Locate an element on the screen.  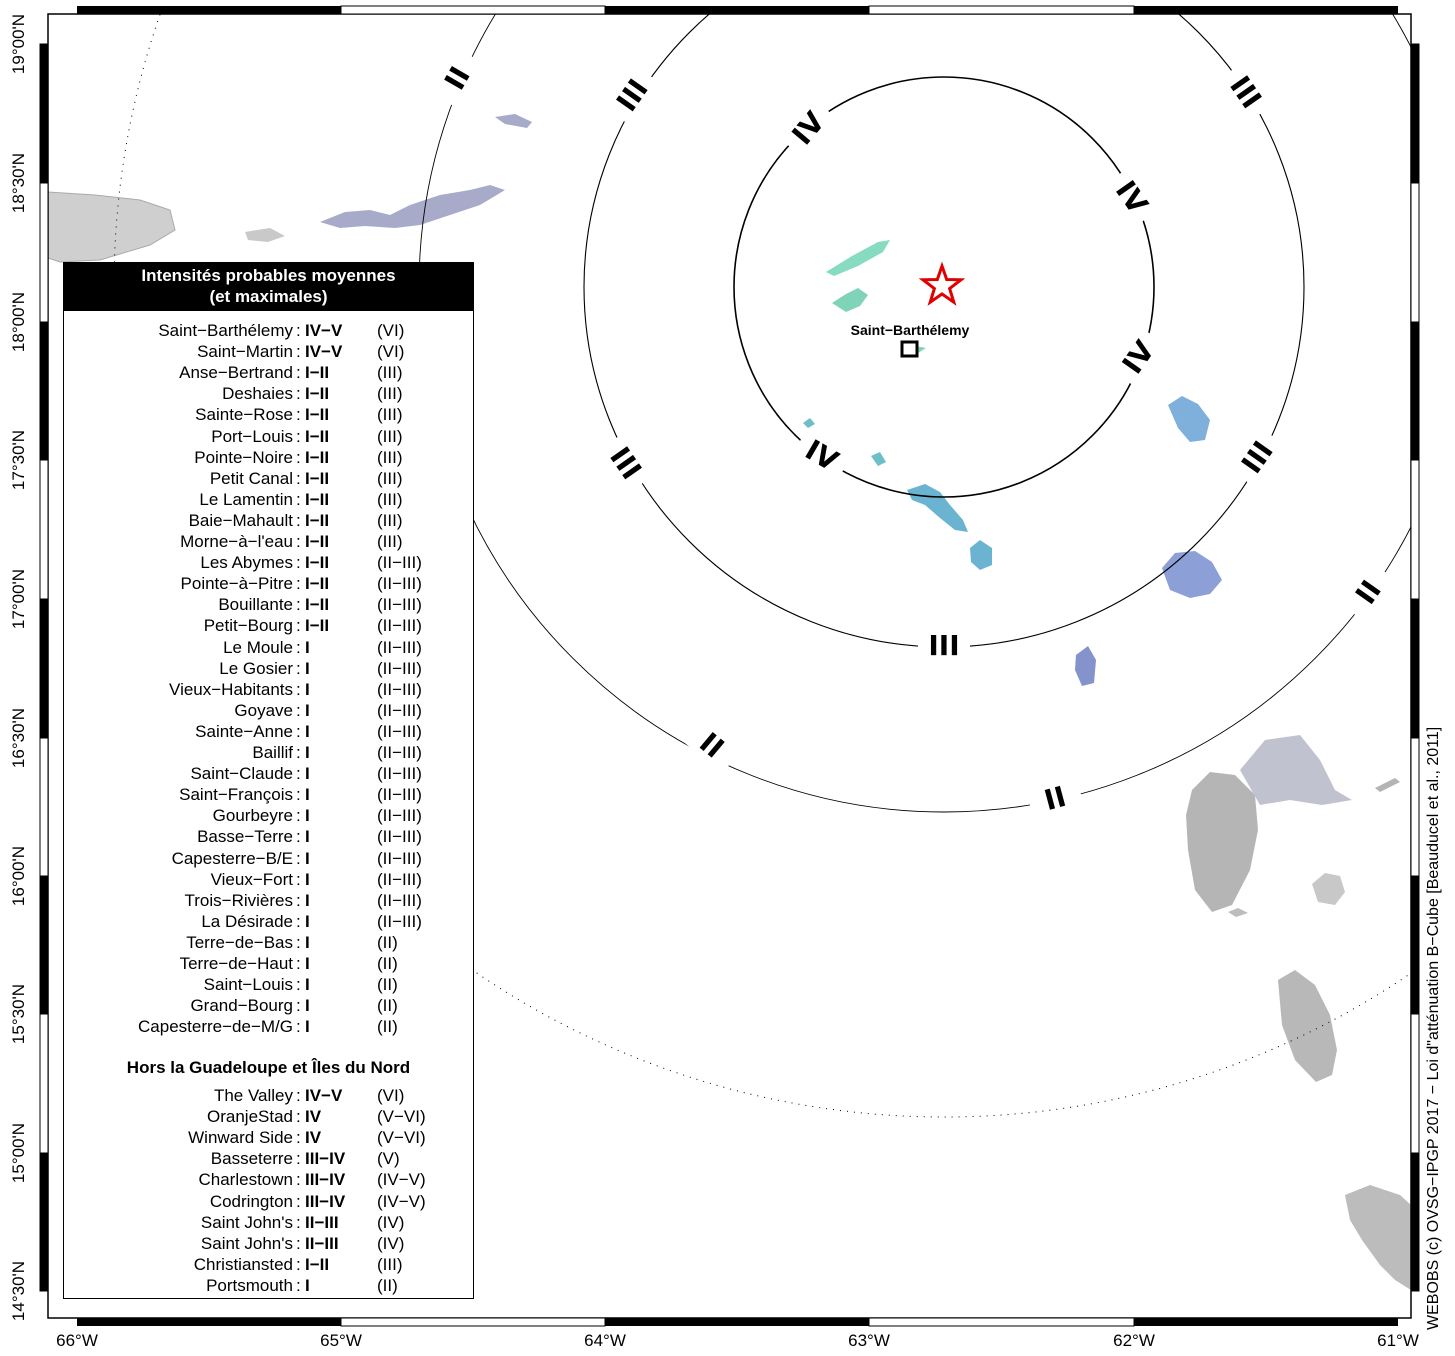
longitude-tick-label: 62°W is located at coordinates (1134, 1340).